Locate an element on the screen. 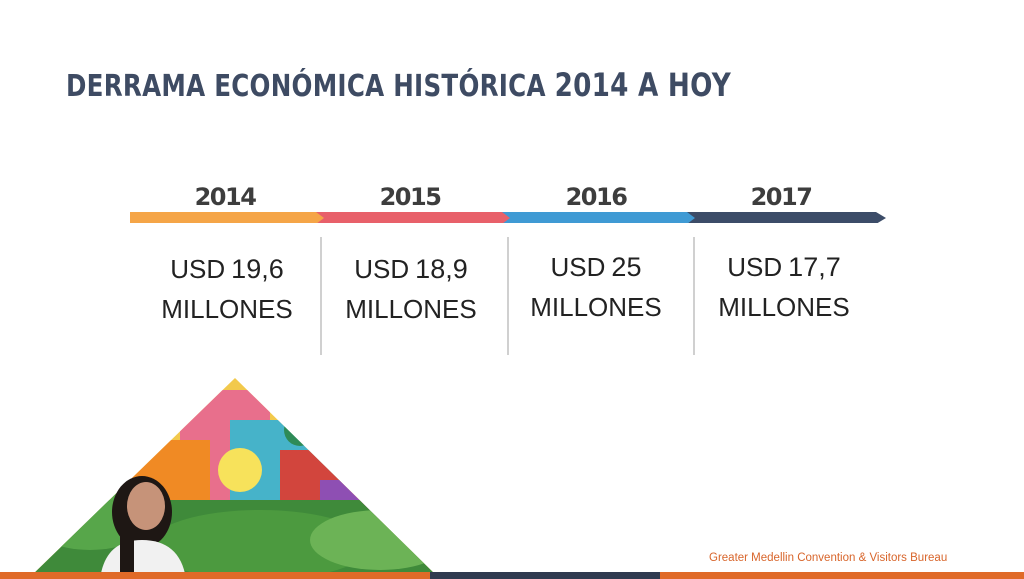  year-2017: 2017 is located at coordinates (781, 197).